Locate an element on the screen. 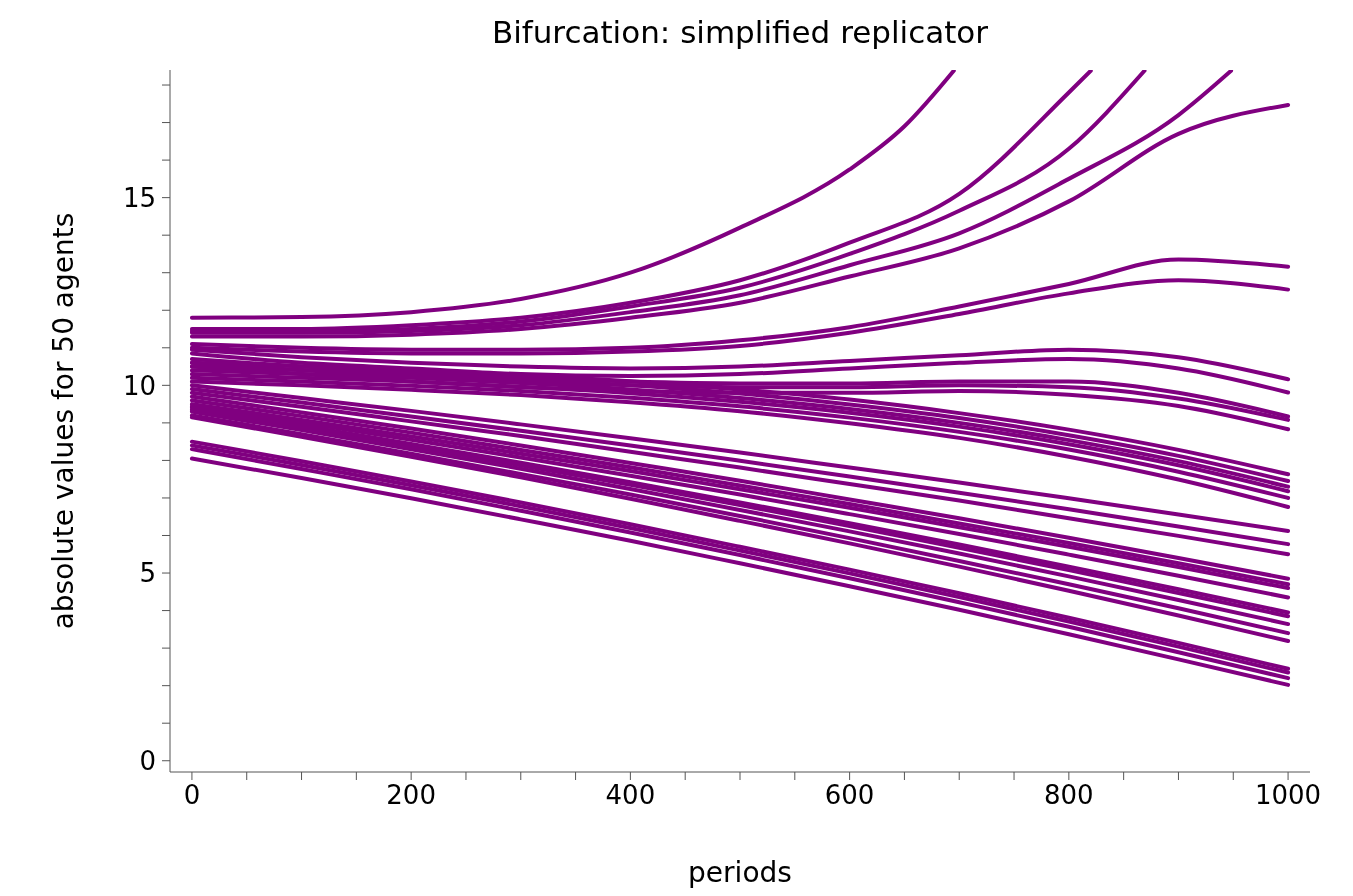 This screenshot has width=1353, height=896. x-tick-label: 0 is located at coordinates (192, 795).